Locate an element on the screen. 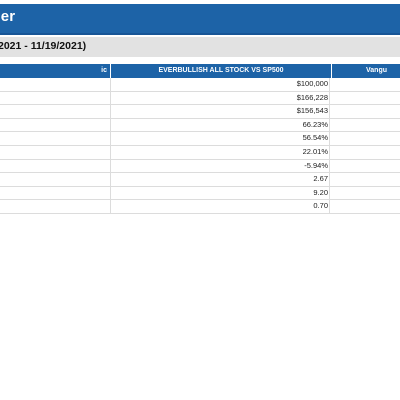  table-row: 2.67 is located at coordinates (200, 180).